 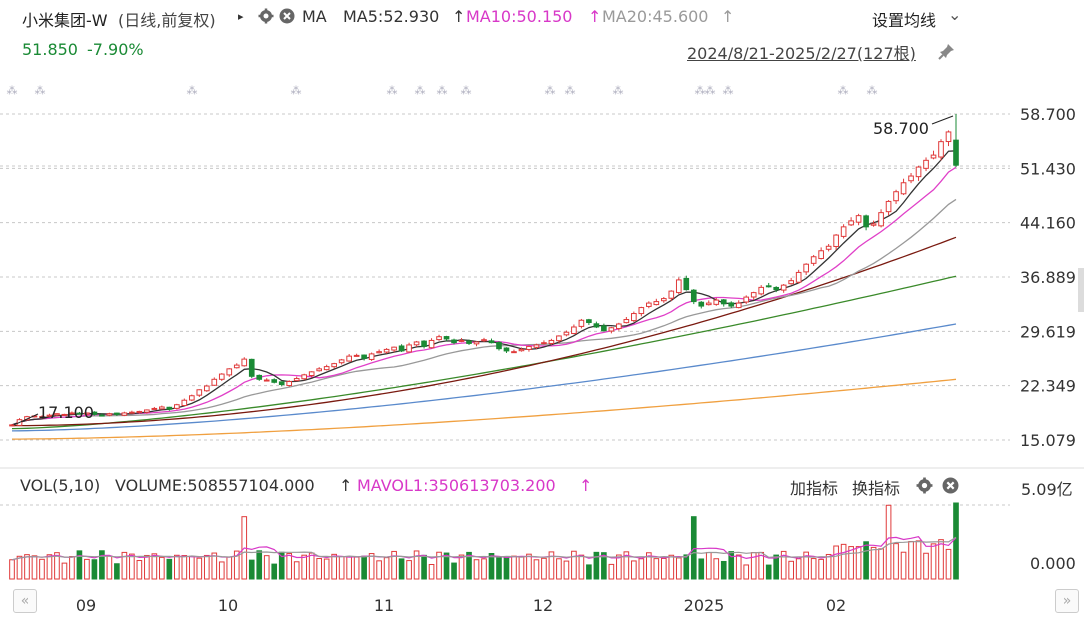 What do you see at coordinates (947, 53) in the screenshot?
I see `pin-icon` at bounding box center [947, 53].